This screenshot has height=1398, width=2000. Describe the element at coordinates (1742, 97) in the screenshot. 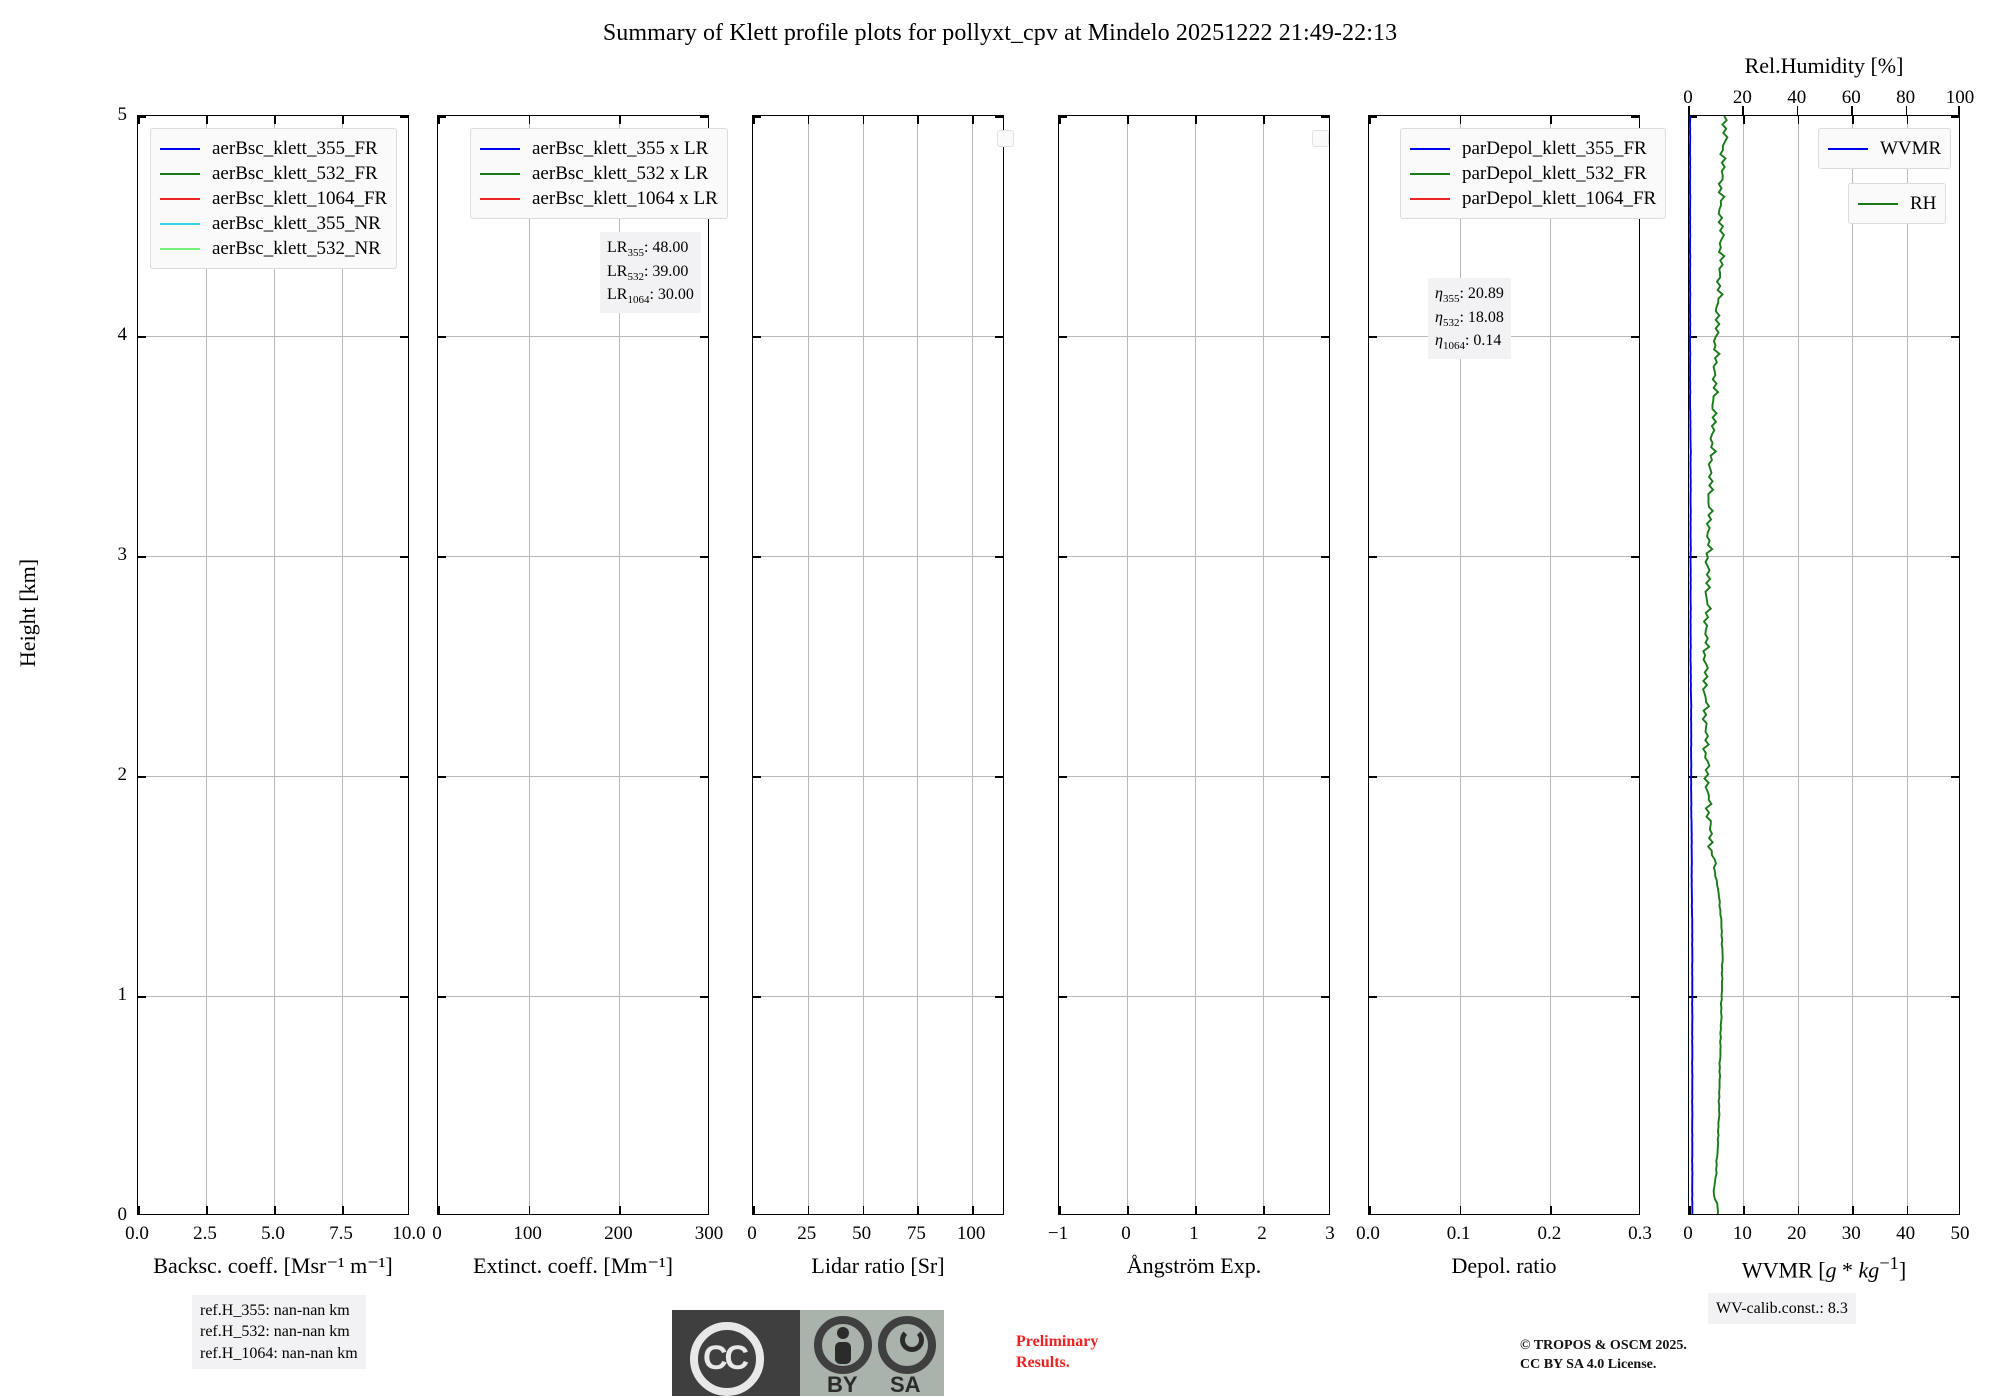

I see `x-tick-label-top: 20` at that location.